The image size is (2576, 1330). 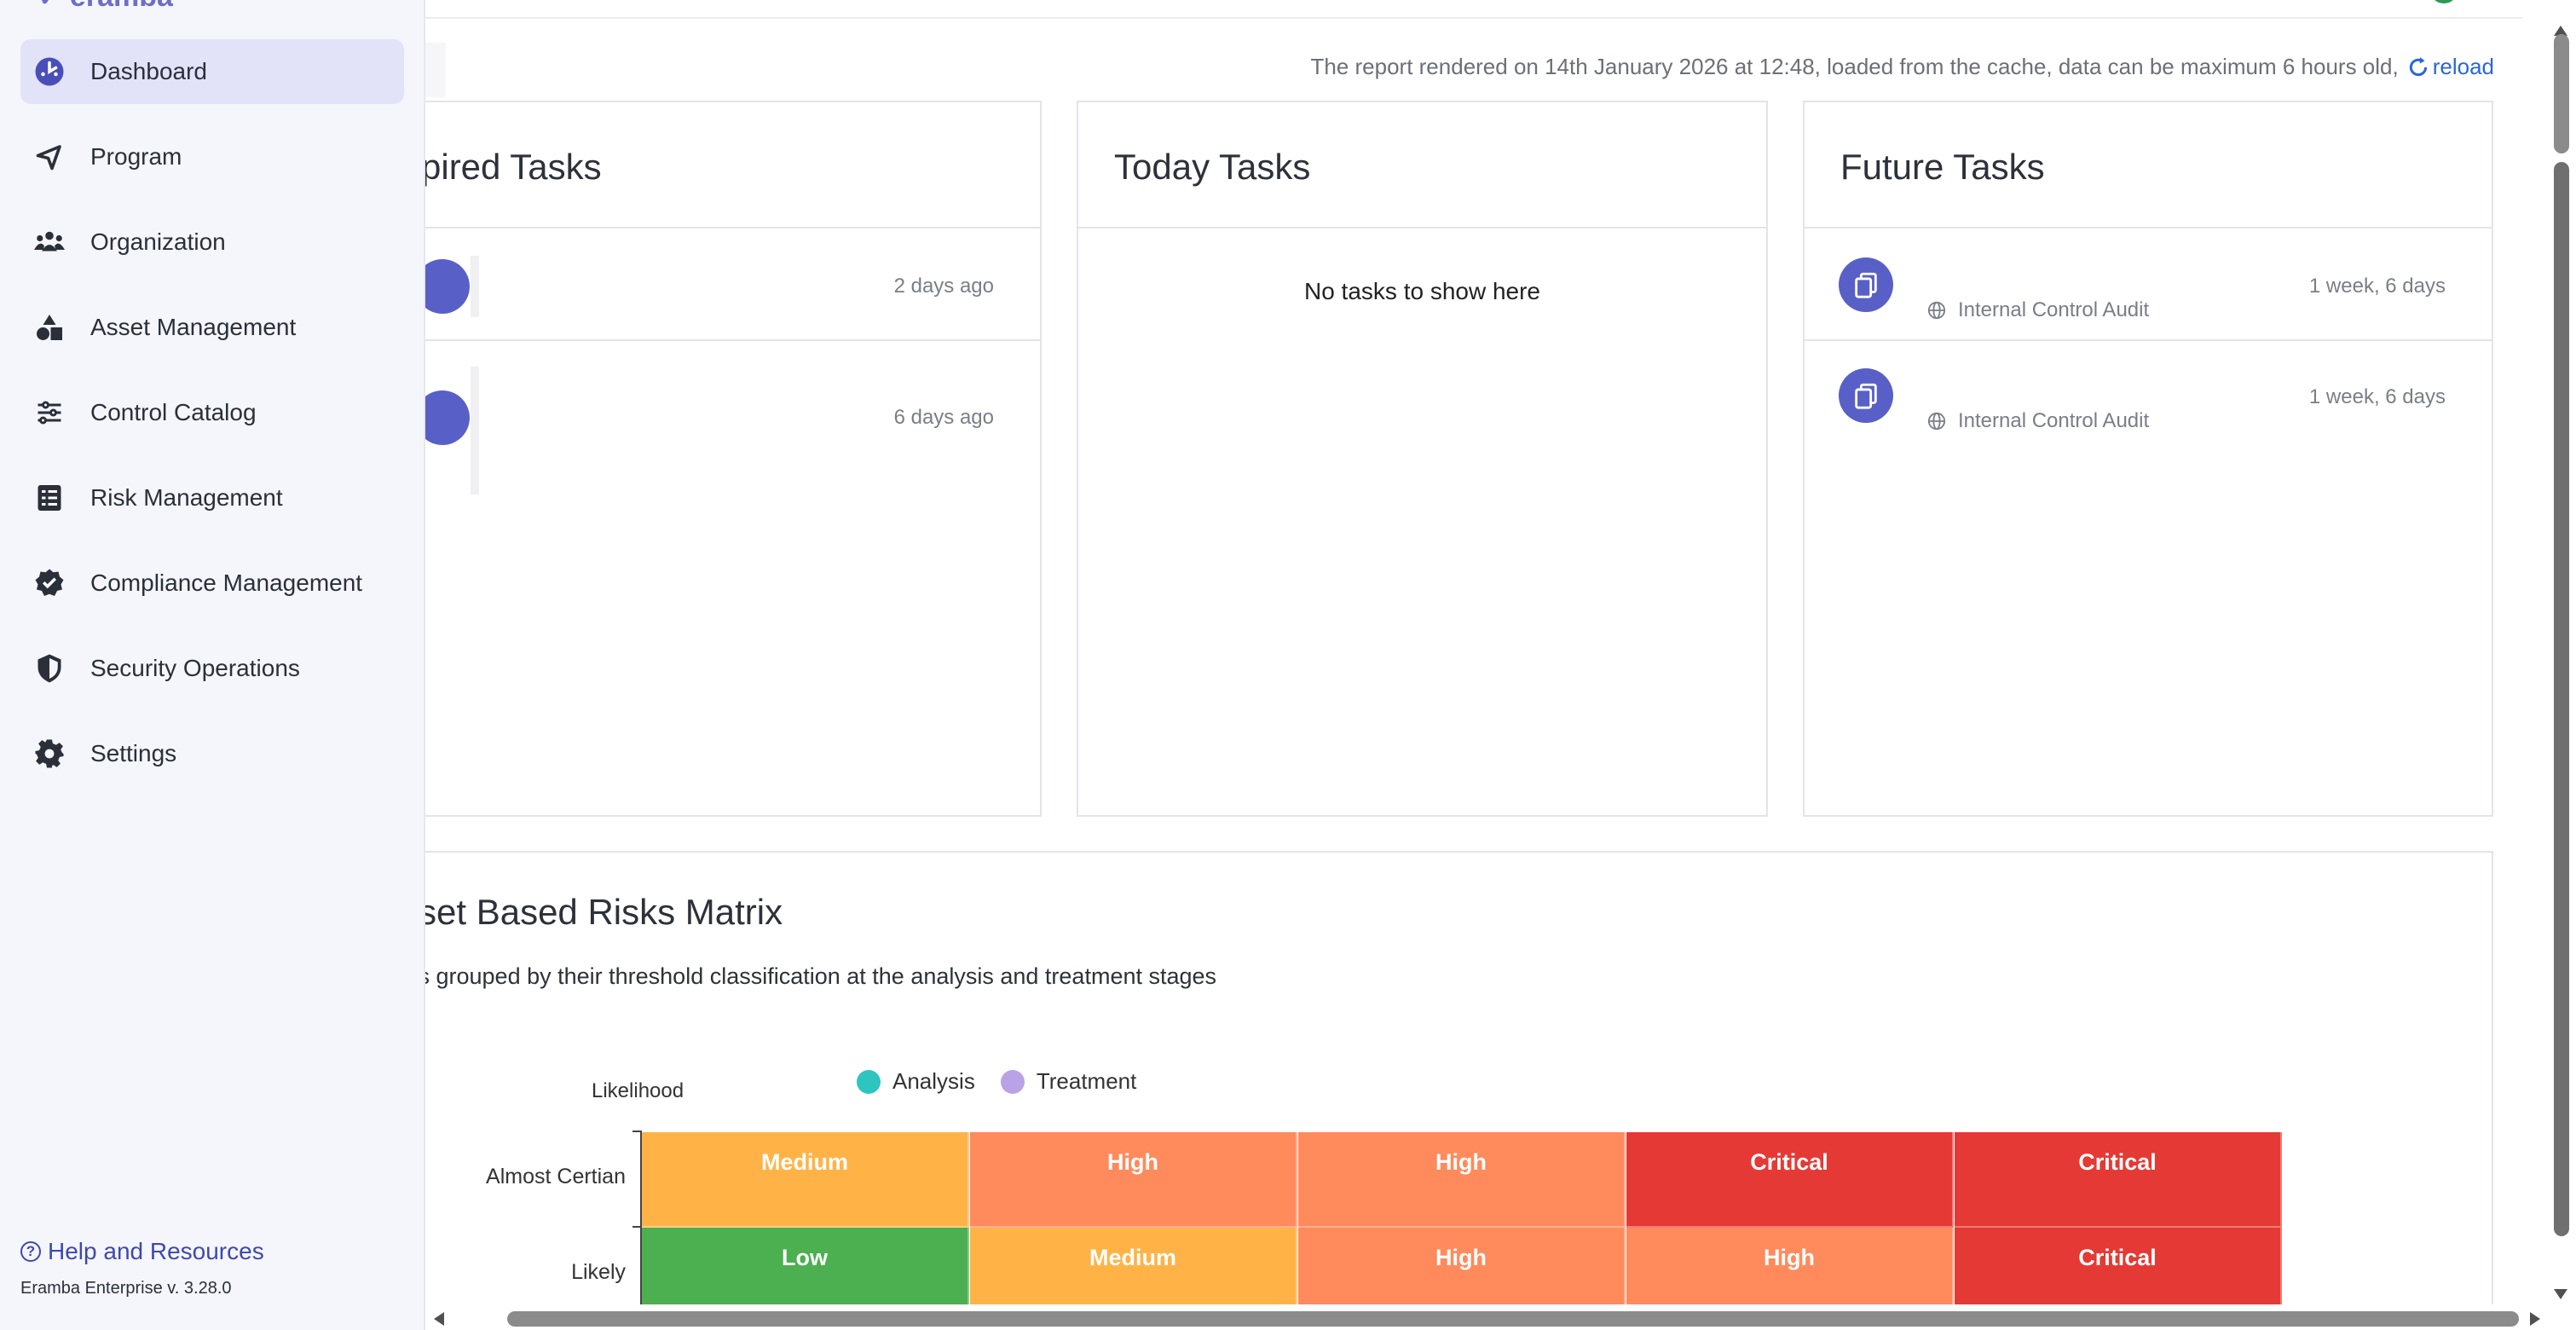 I want to click on task-row: 6 days ago, so click(x=683, y=428).